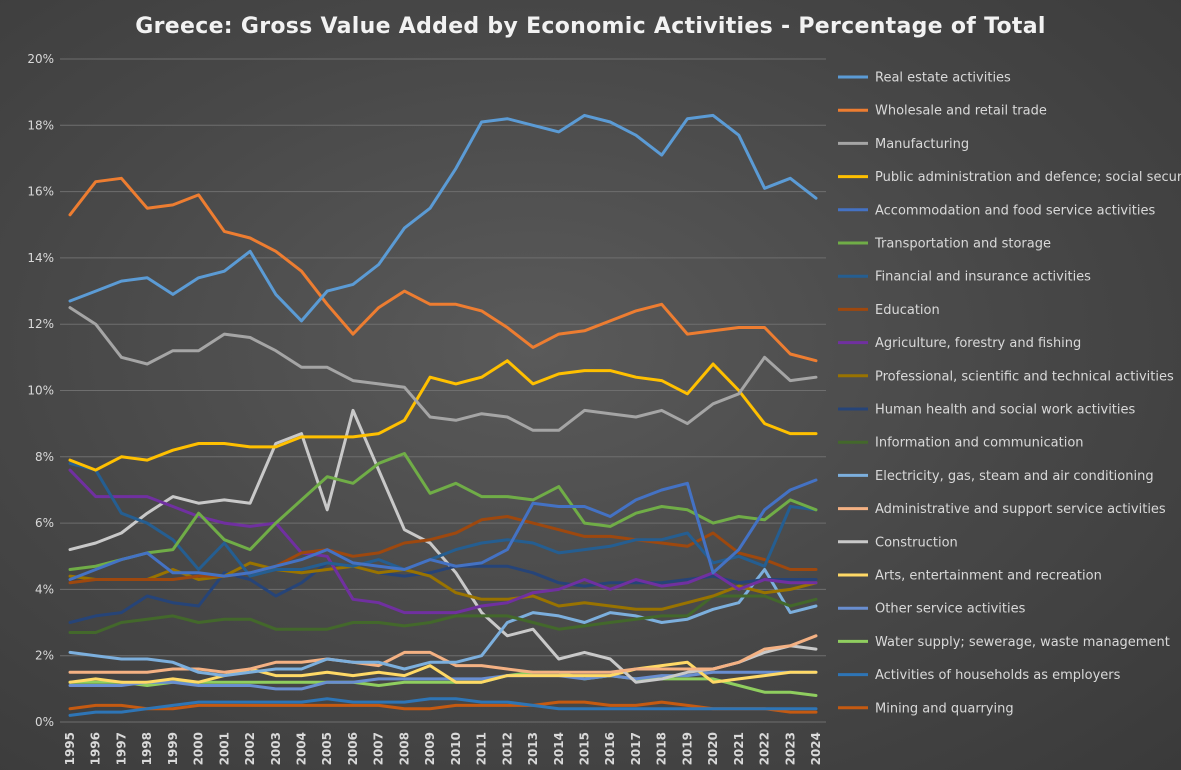 This screenshot has width=1181, height=770. I want to click on x-tick-label: 2018, so click(662, 748).